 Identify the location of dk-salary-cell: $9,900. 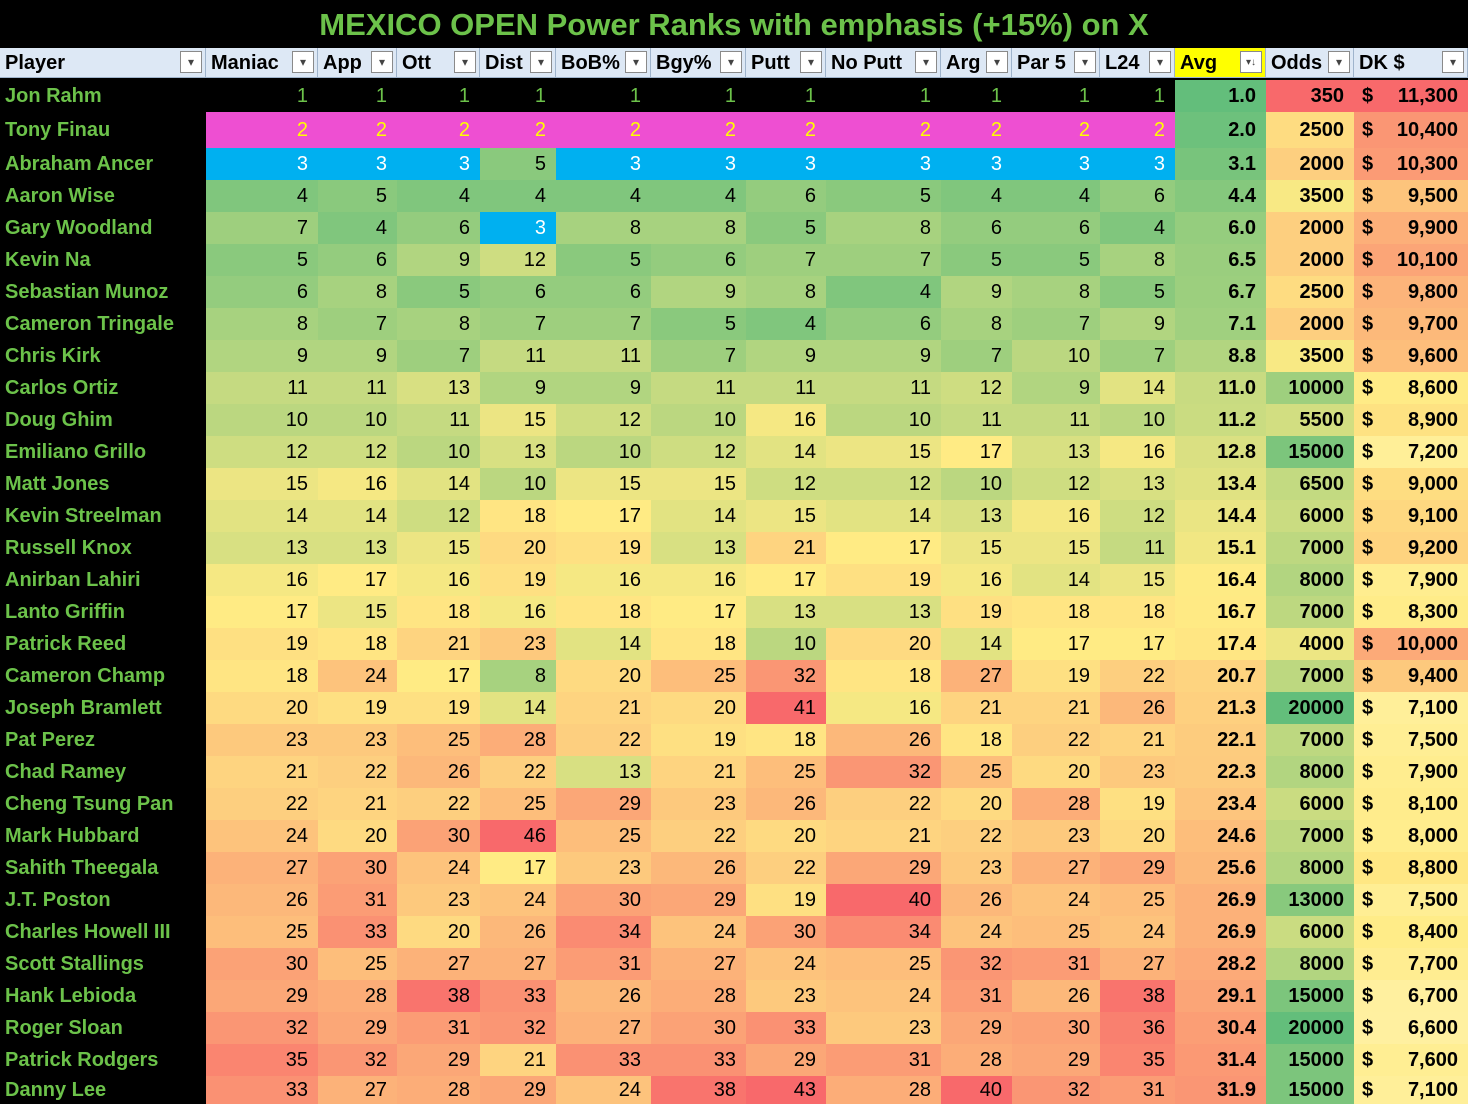
(1411, 228).